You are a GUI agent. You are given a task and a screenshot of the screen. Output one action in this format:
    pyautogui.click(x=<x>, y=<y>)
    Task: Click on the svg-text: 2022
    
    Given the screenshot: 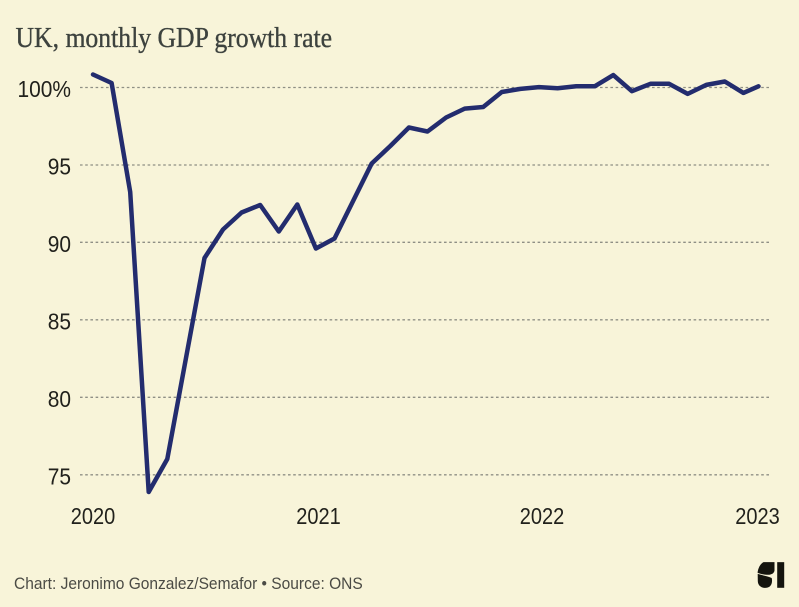 What is the action you would take?
    pyautogui.click(x=542, y=516)
    